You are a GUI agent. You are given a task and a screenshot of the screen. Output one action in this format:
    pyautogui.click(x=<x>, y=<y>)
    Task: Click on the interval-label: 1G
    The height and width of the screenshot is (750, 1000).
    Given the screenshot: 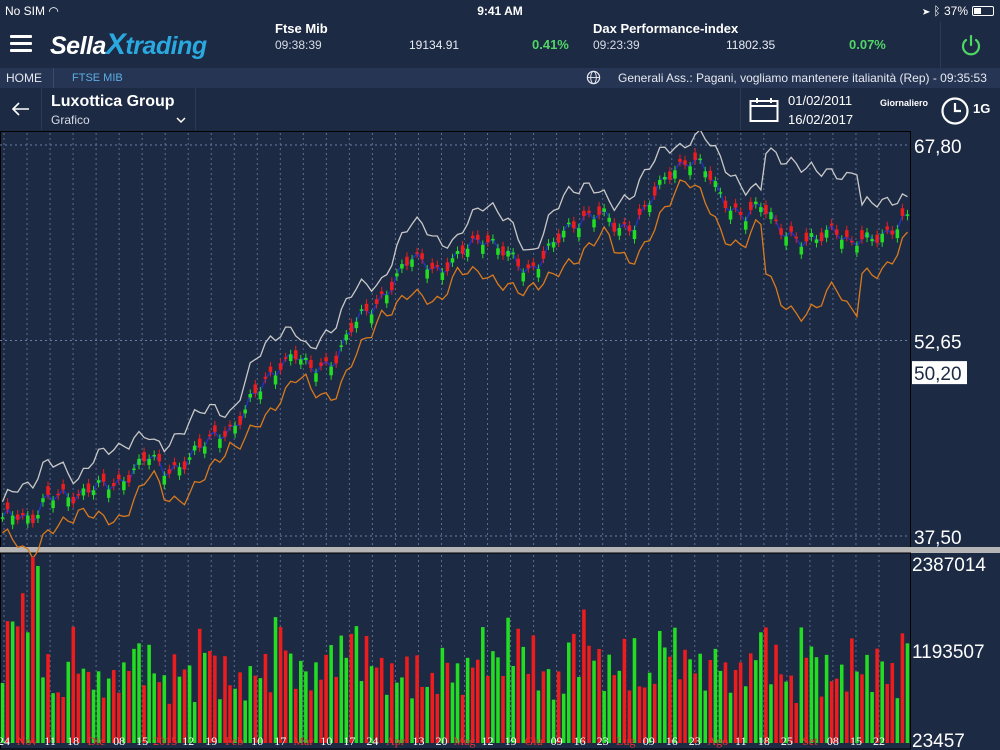 What is the action you would take?
    pyautogui.click(x=982, y=108)
    